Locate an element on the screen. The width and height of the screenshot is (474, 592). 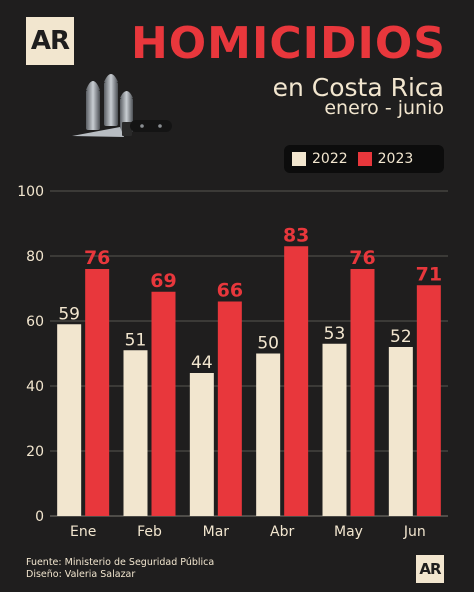
data-label-2022: 44 is located at coordinates (202, 363).